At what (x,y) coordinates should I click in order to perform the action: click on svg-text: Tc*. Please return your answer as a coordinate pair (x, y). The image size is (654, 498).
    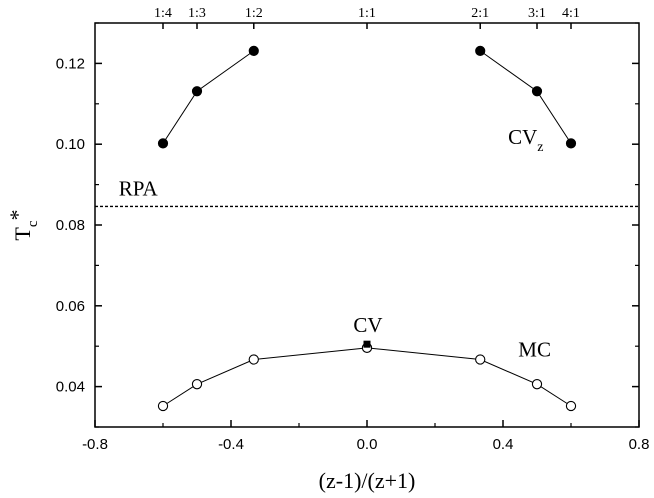
    Looking at the image, I should click on (23, 224).